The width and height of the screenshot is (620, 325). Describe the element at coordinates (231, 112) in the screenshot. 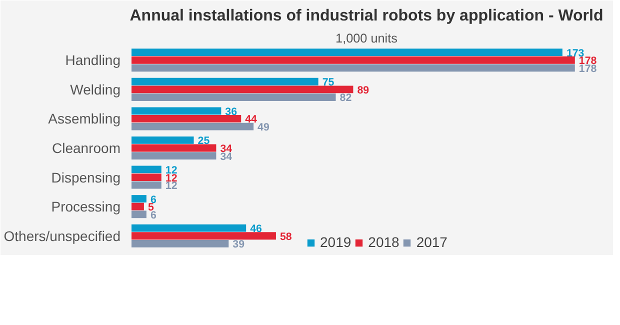

I see `data-label: 36` at that location.